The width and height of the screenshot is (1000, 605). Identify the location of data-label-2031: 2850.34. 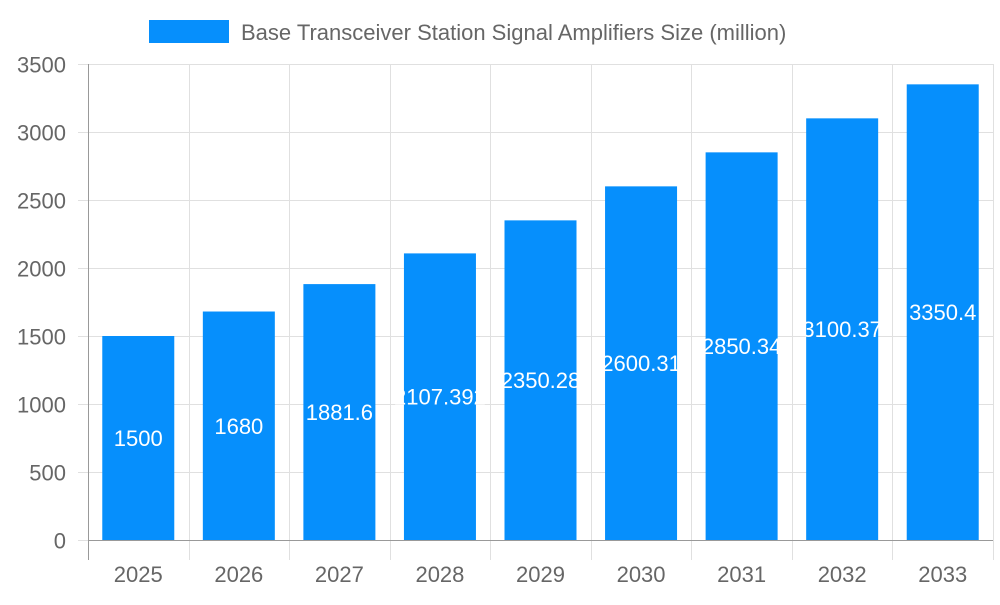
(742, 346).